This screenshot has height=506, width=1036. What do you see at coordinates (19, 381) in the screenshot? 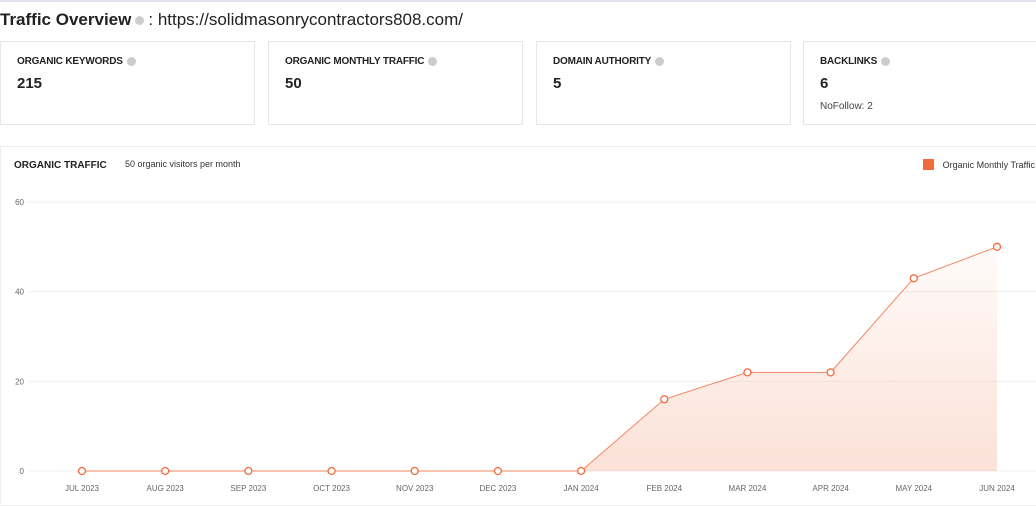
I see `y-tick-label: 20` at bounding box center [19, 381].